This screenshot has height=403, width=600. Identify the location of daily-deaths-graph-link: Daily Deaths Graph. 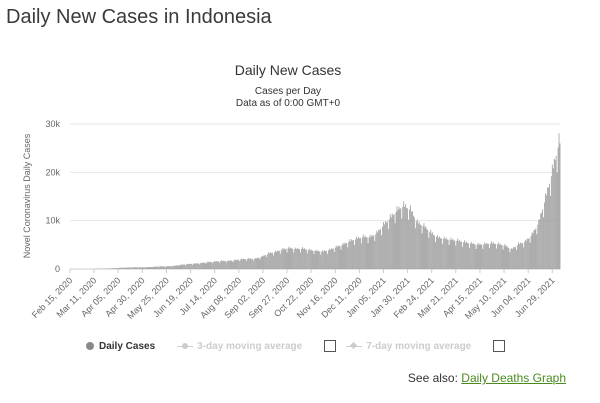
(513, 378).